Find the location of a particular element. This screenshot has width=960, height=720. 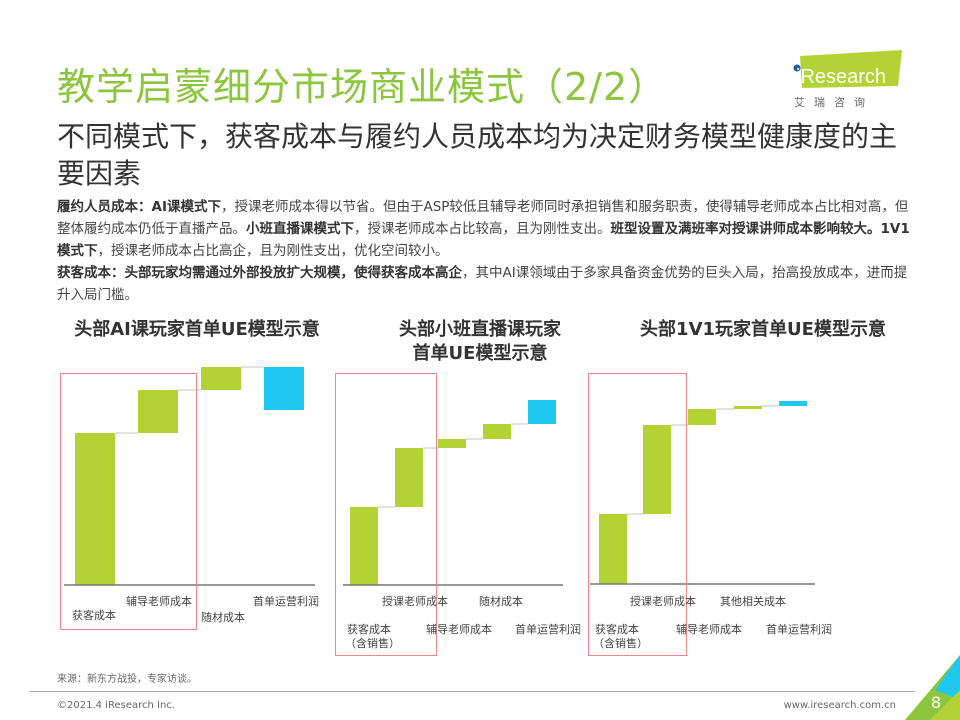

bold-text: 小班直播课模式下 is located at coordinates (300, 229).